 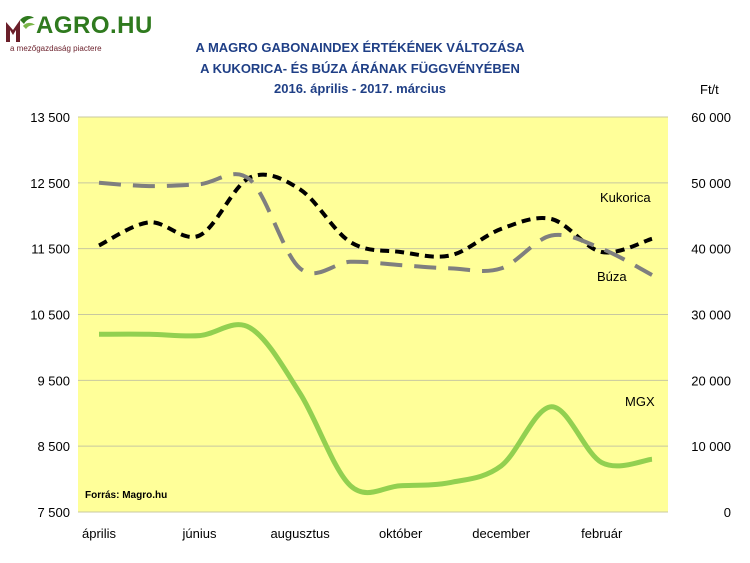 What do you see at coordinates (625, 197) in the screenshot?
I see `series-label: Kukorica` at bounding box center [625, 197].